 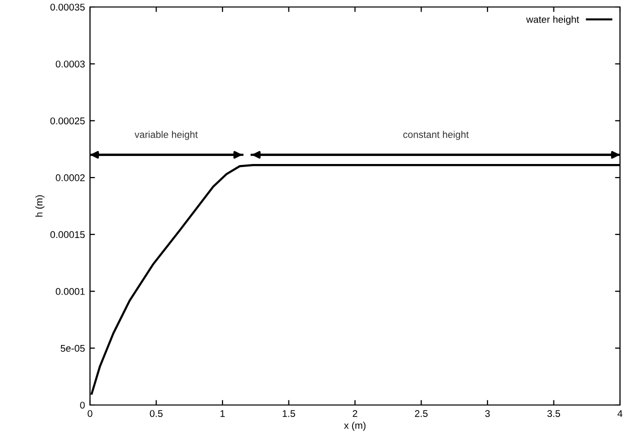 What do you see at coordinates (82, 405) in the screenshot?
I see `y-tick-label: 0` at bounding box center [82, 405].